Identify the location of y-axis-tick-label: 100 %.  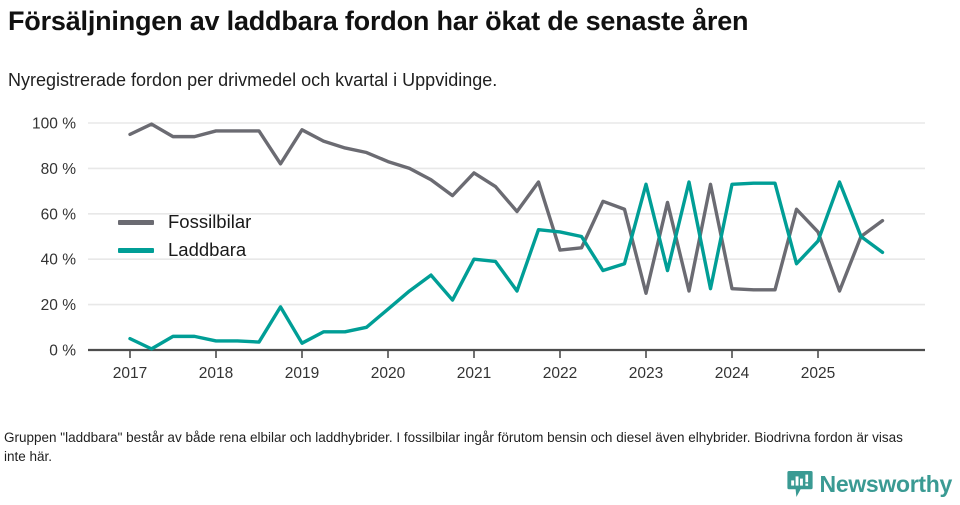
(54, 124).